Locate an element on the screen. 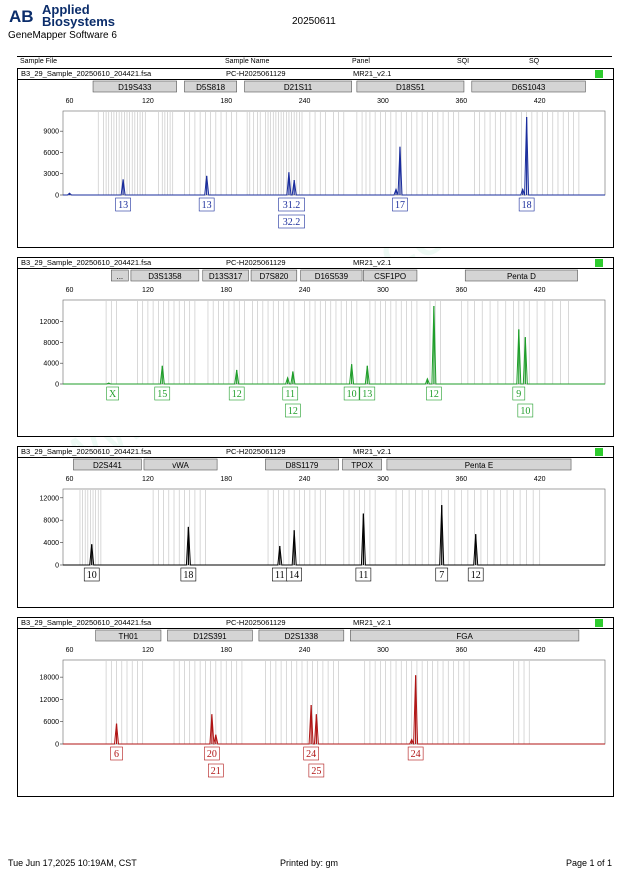 The width and height of the screenshot is (620, 876). marker-d2s1338: D2S1338 is located at coordinates (301, 635).